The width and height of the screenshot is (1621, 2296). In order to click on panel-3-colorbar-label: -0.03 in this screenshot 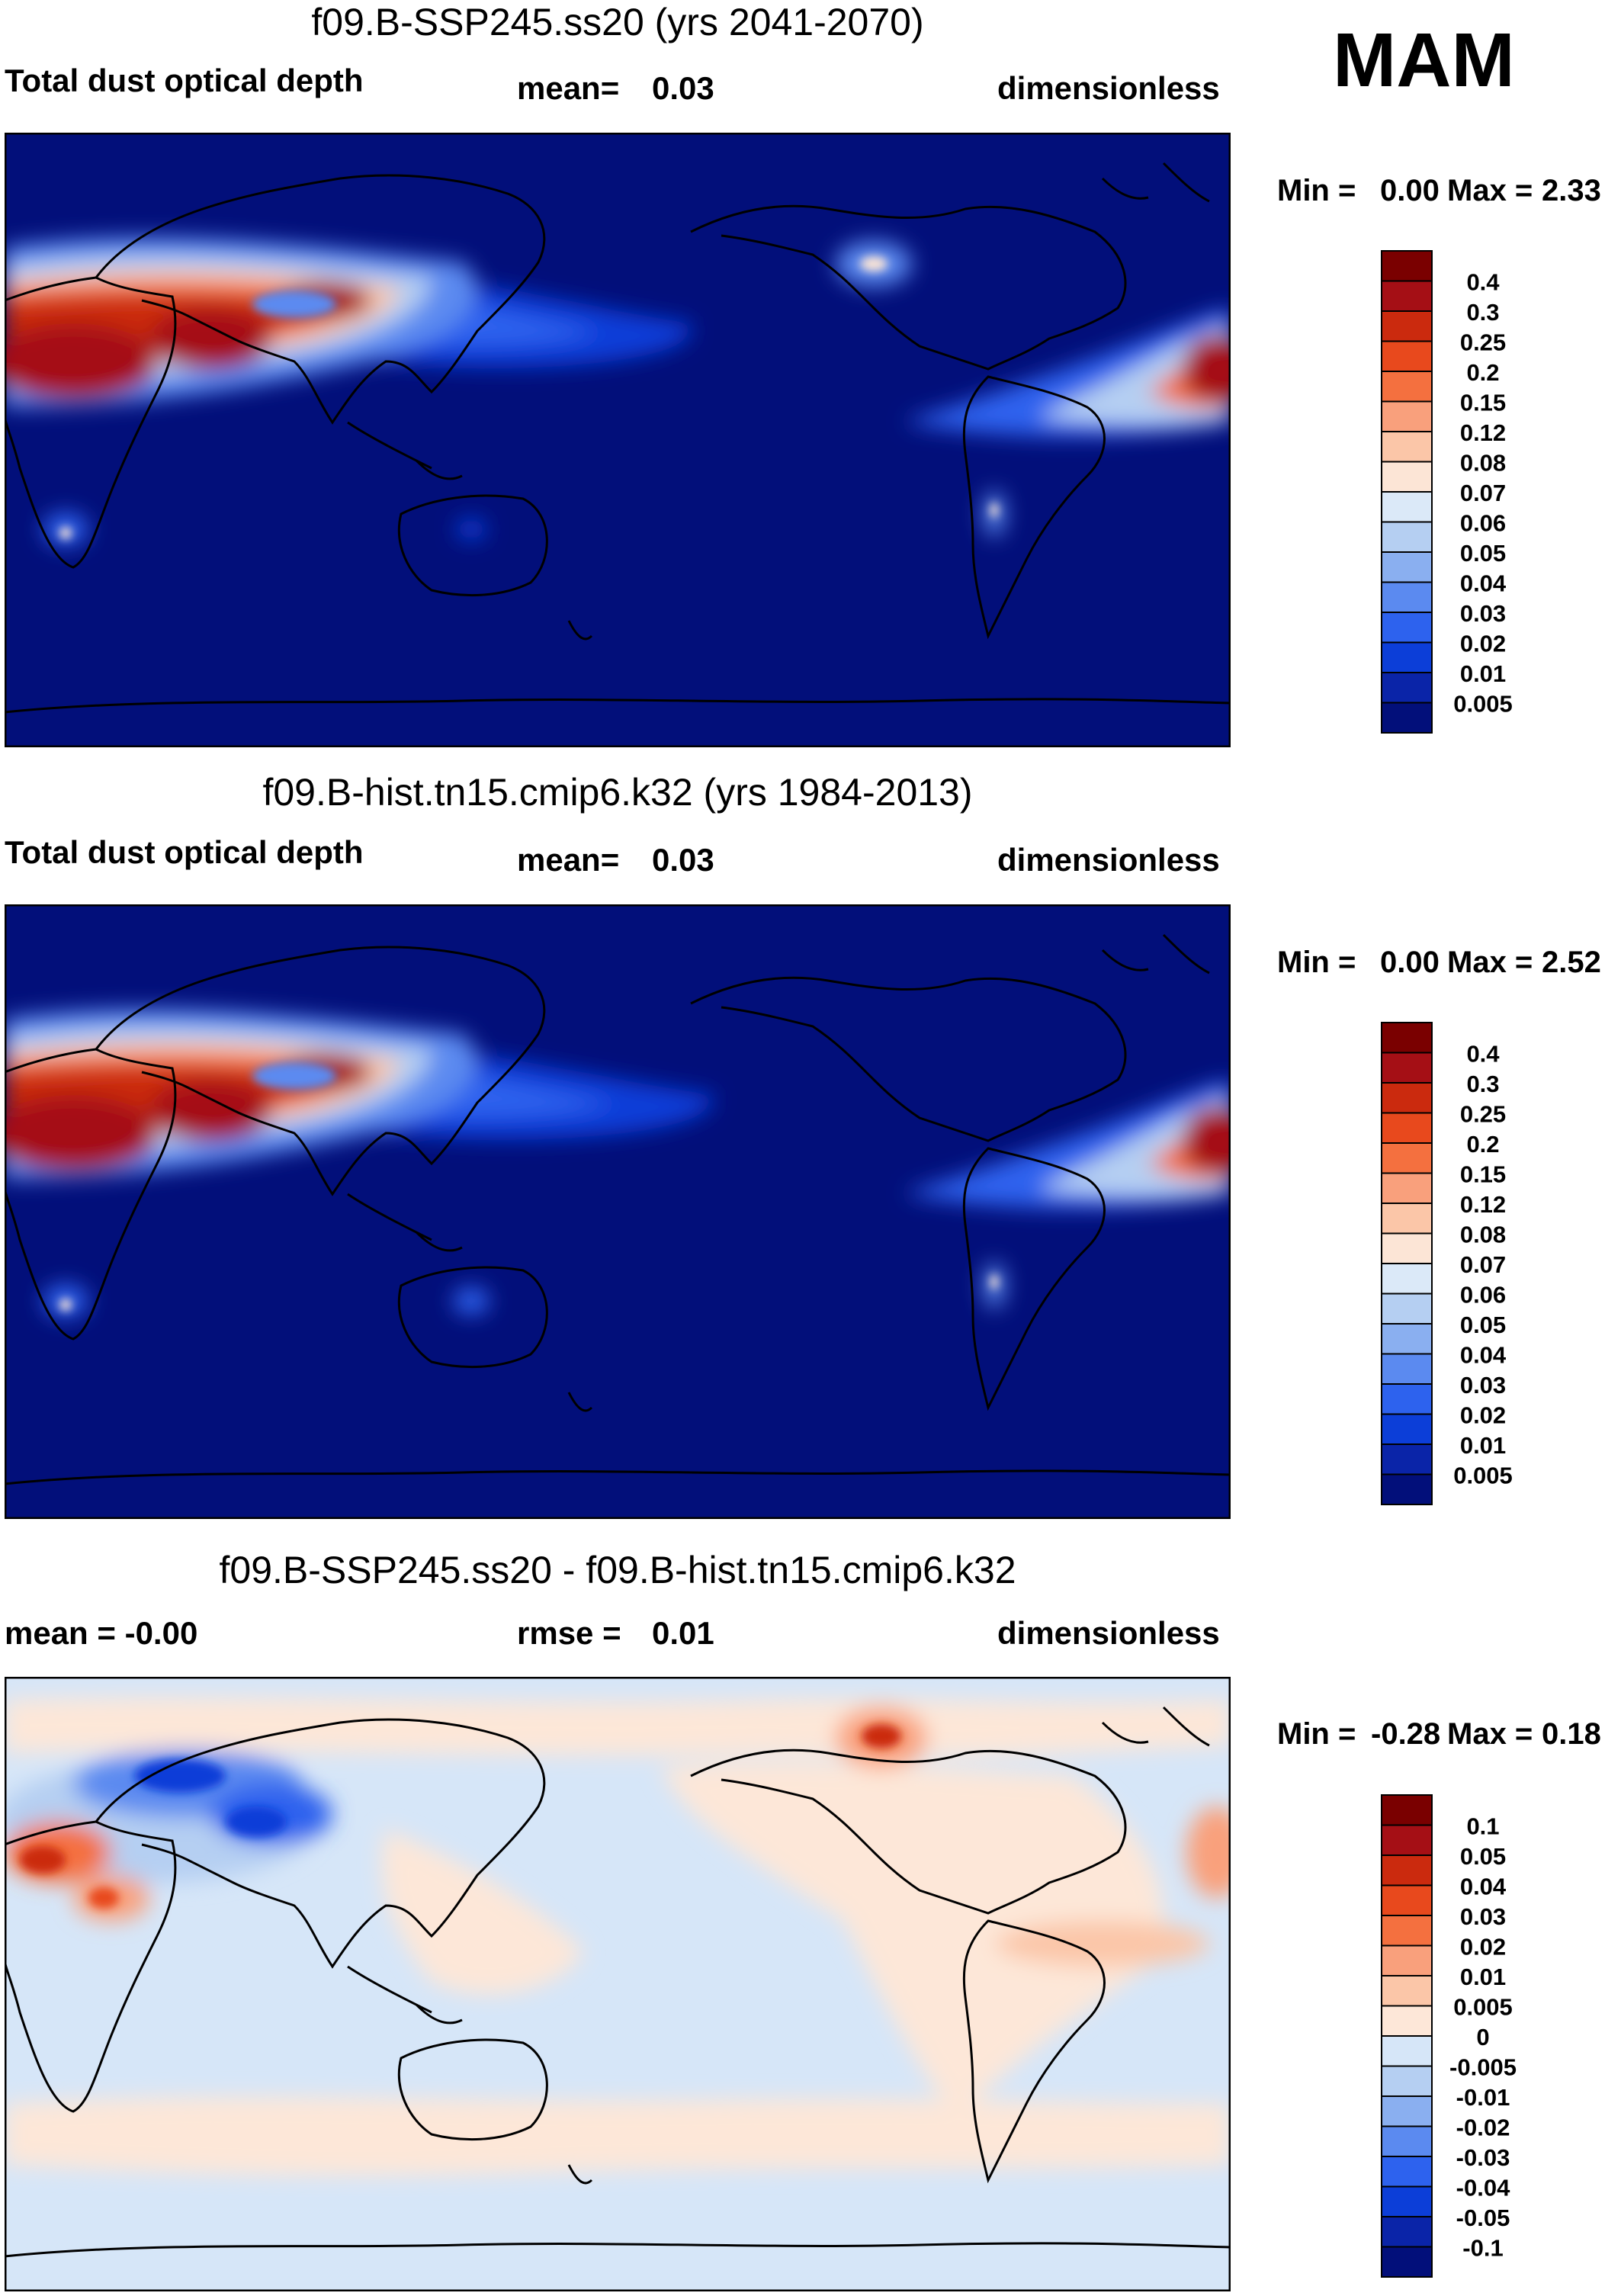, I will do `click(1483, 2157)`.